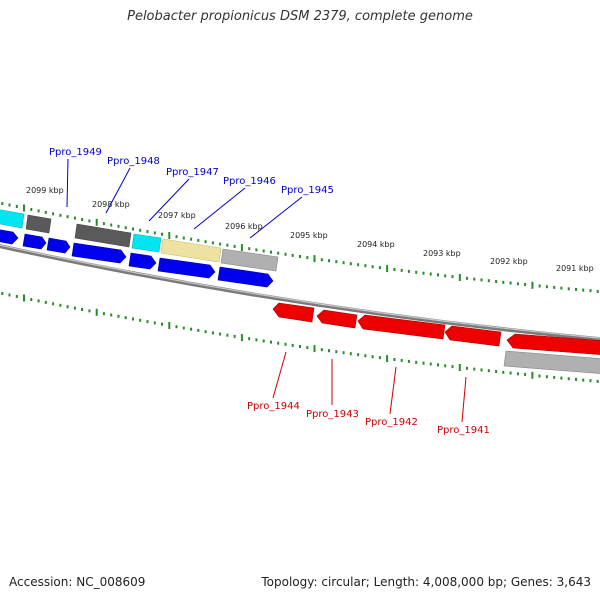 This screenshot has width=600, height=600. What do you see at coordinates (191, 250) in the screenshot?
I see `feature-khaki` at bounding box center [191, 250].